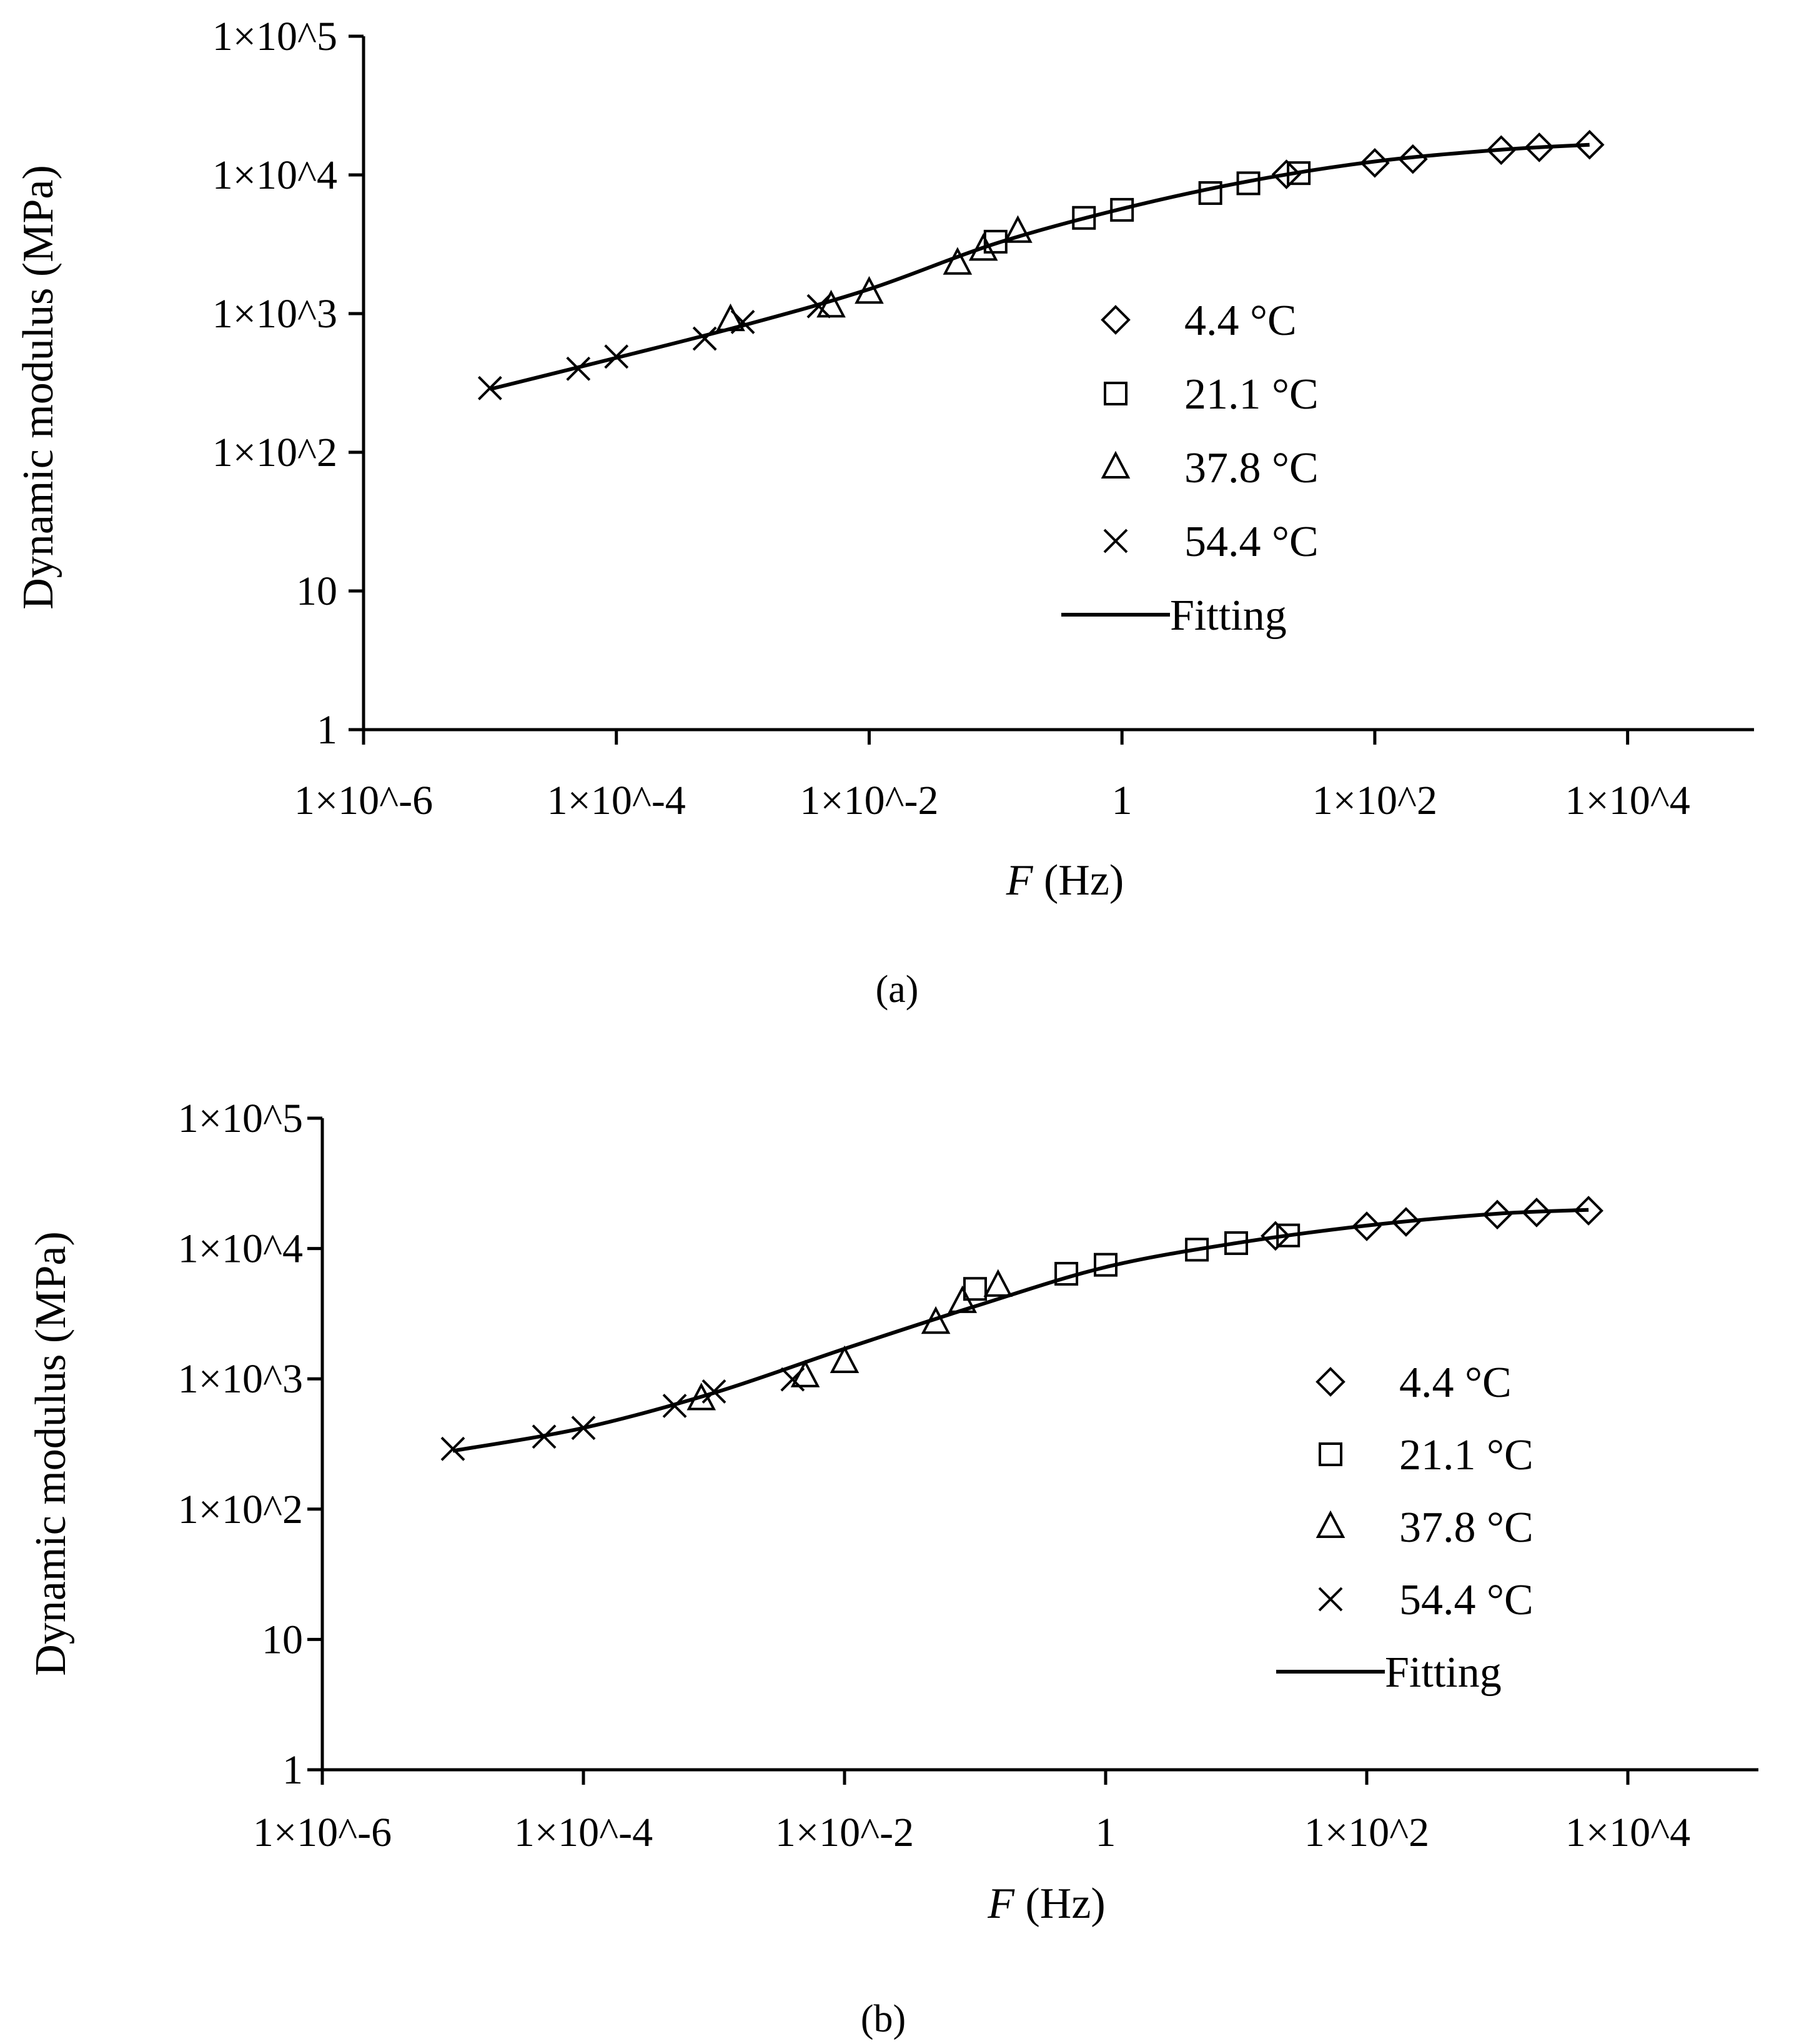 The width and height of the screenshot is (1794, 2044). I want to click on legend-label: 54.4 °C, so click(1466, 1600).